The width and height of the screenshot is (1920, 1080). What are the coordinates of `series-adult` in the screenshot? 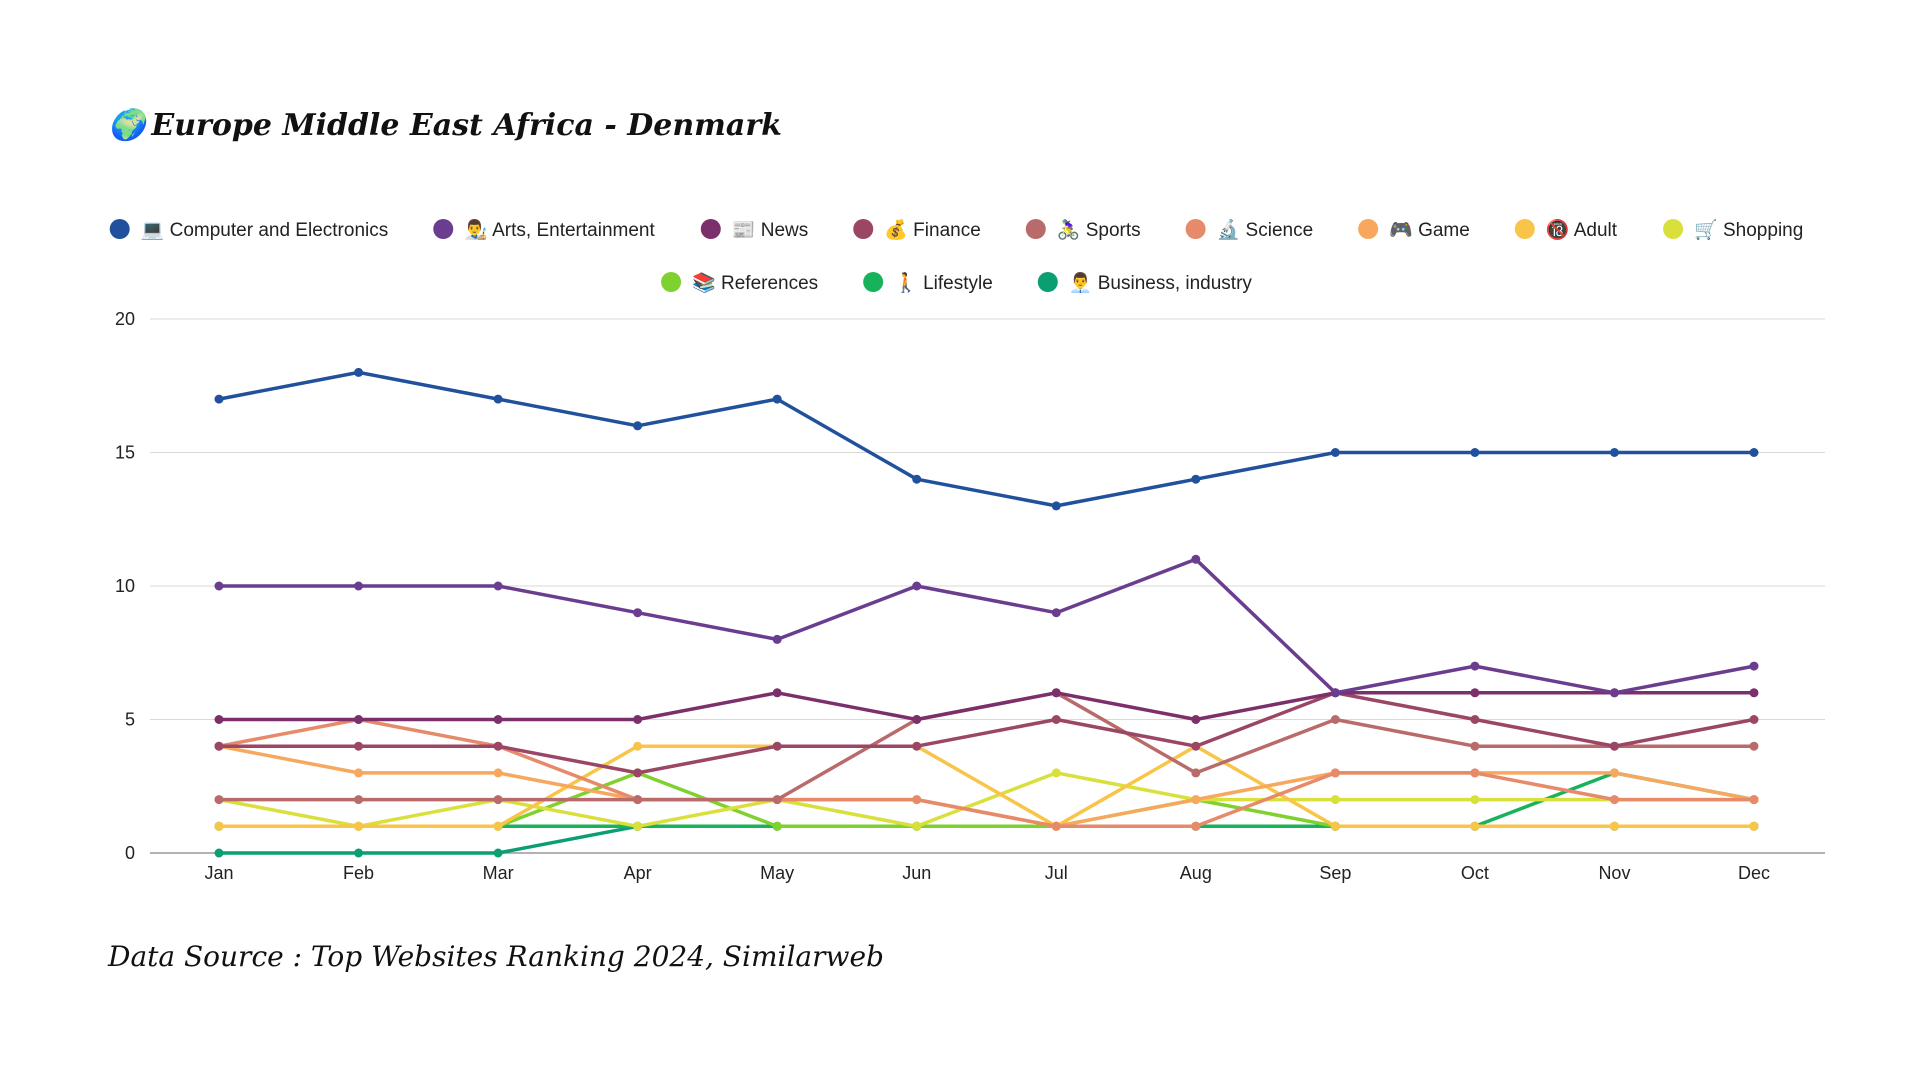 It's located at (986, 786).